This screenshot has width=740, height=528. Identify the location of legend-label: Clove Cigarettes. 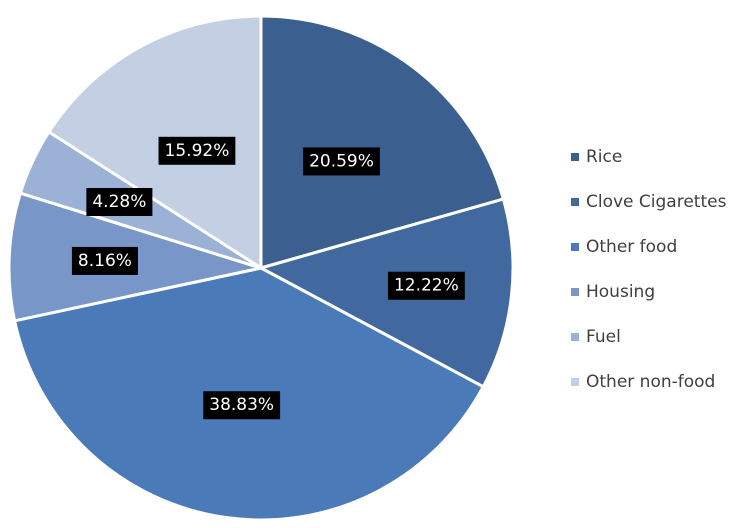
(656, 202).